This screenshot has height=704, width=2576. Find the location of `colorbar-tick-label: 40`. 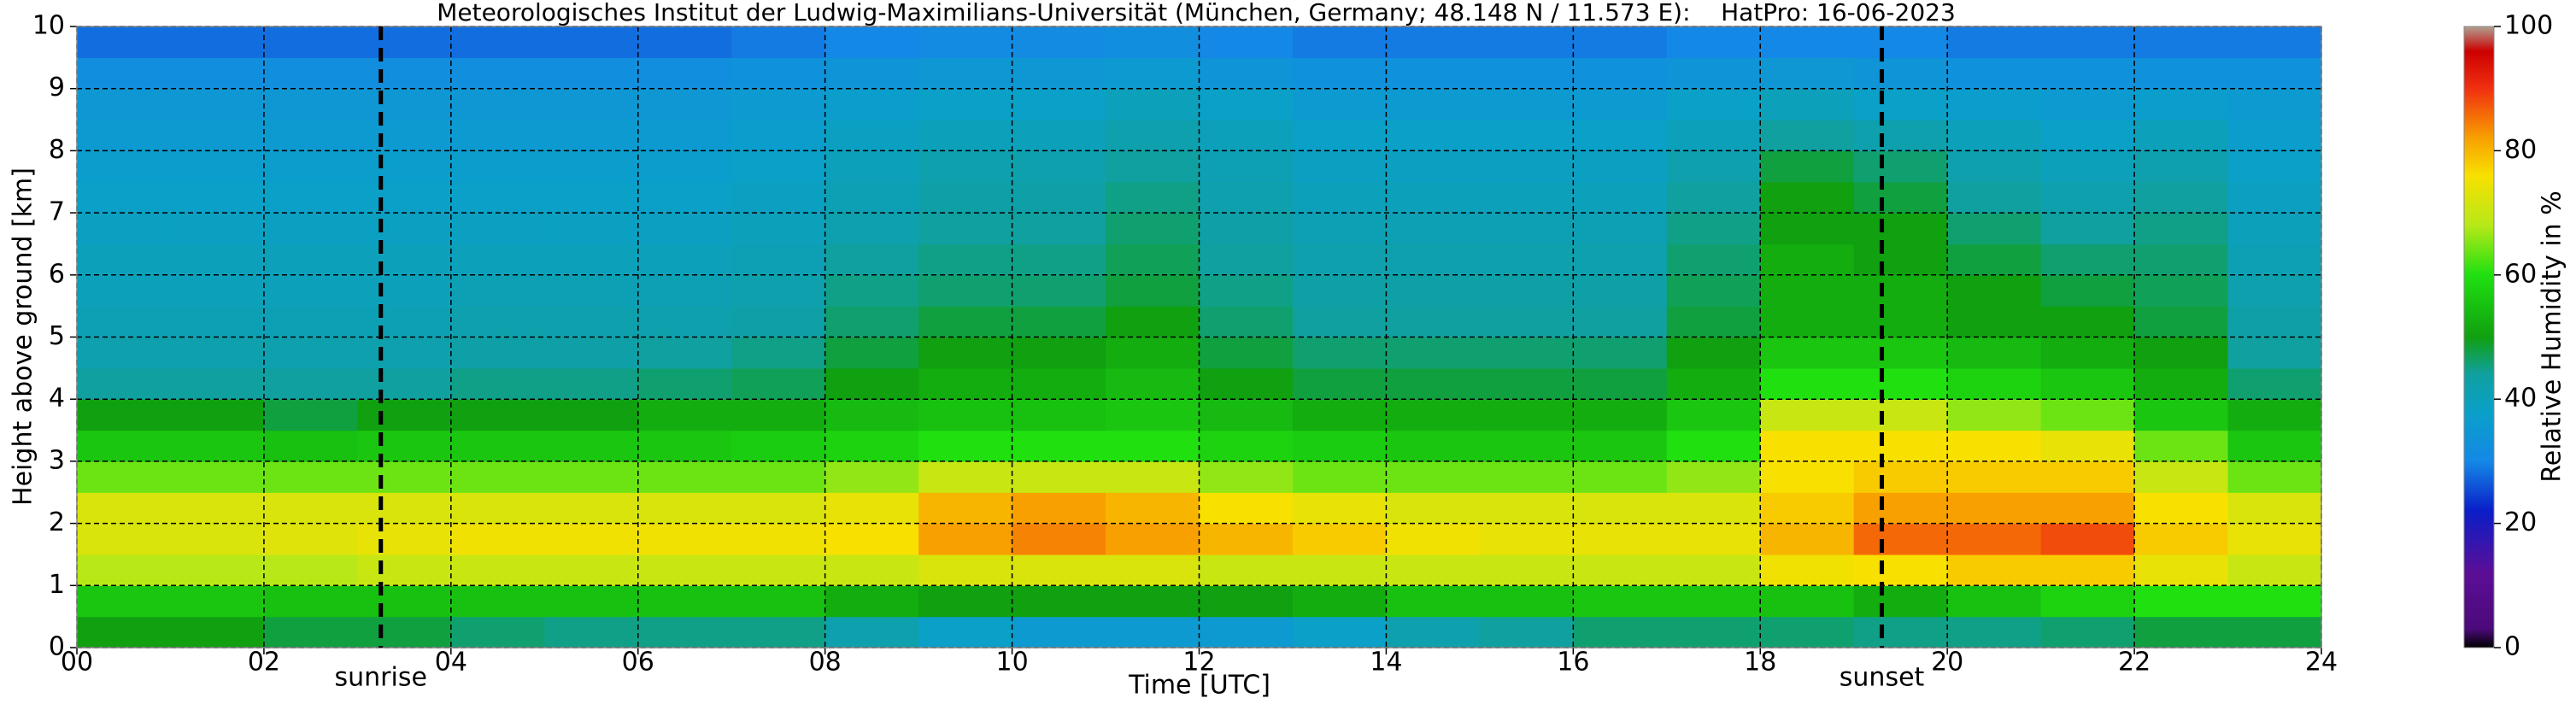

colorbar-tick-label: 40 is located at coordinates (2520, 399).